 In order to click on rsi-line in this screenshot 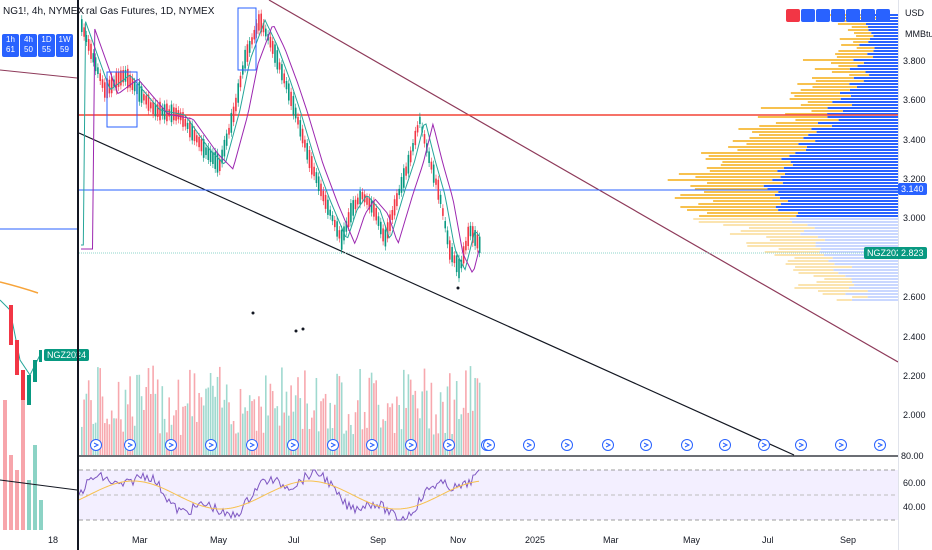, I will do `click(279, 495)`.